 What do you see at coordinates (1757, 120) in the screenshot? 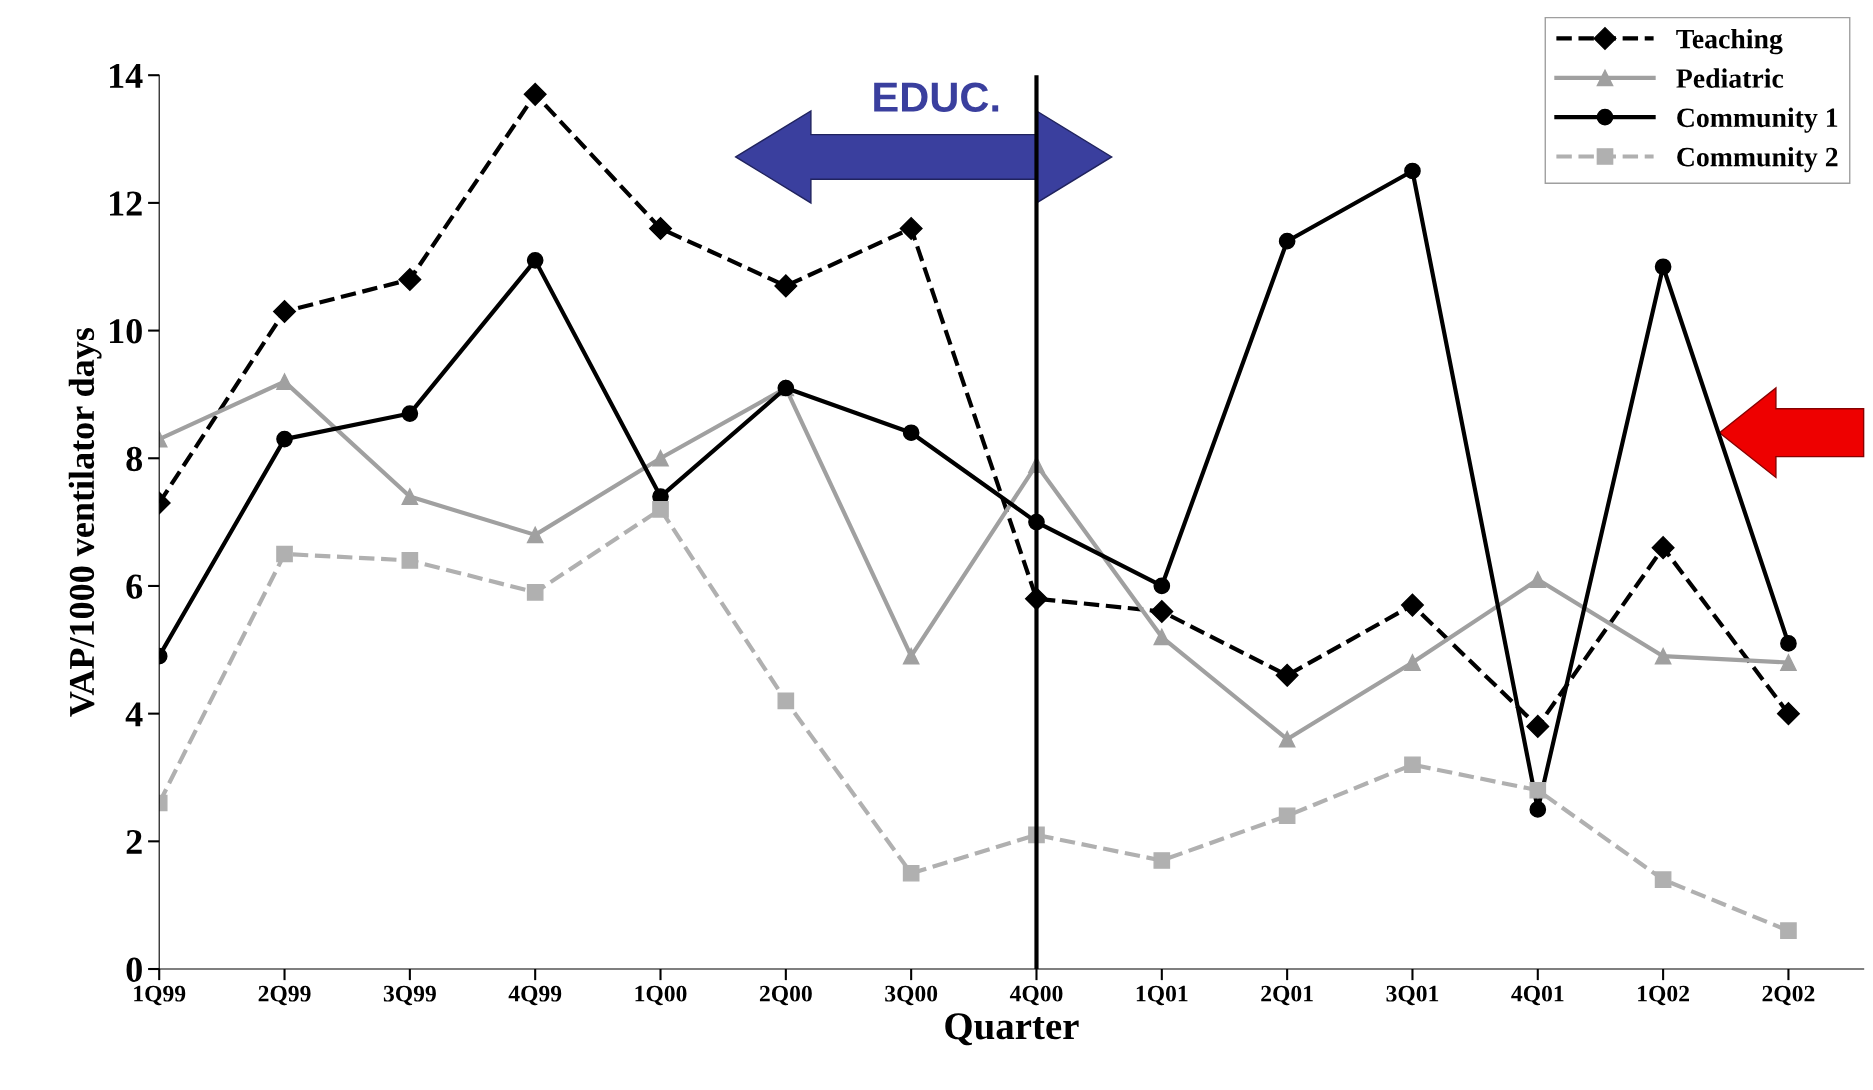
I see `legend-label: Community 1` at bounding box center [1757, 120].